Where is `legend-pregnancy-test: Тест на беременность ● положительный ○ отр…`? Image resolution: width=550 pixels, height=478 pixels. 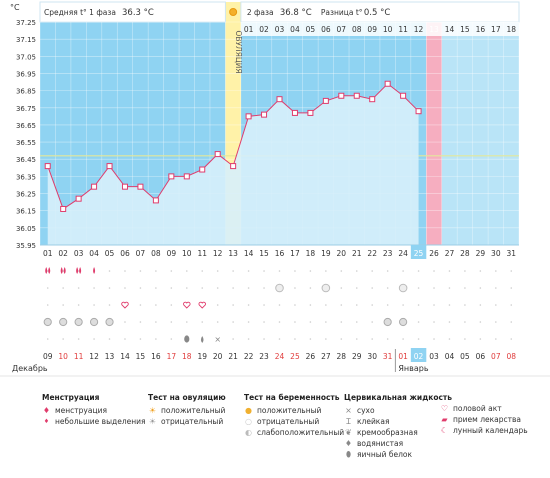
legend-pregnancy-test: Тест на беременность ● положительный ○ отр… is located at coordinates (294, 415).